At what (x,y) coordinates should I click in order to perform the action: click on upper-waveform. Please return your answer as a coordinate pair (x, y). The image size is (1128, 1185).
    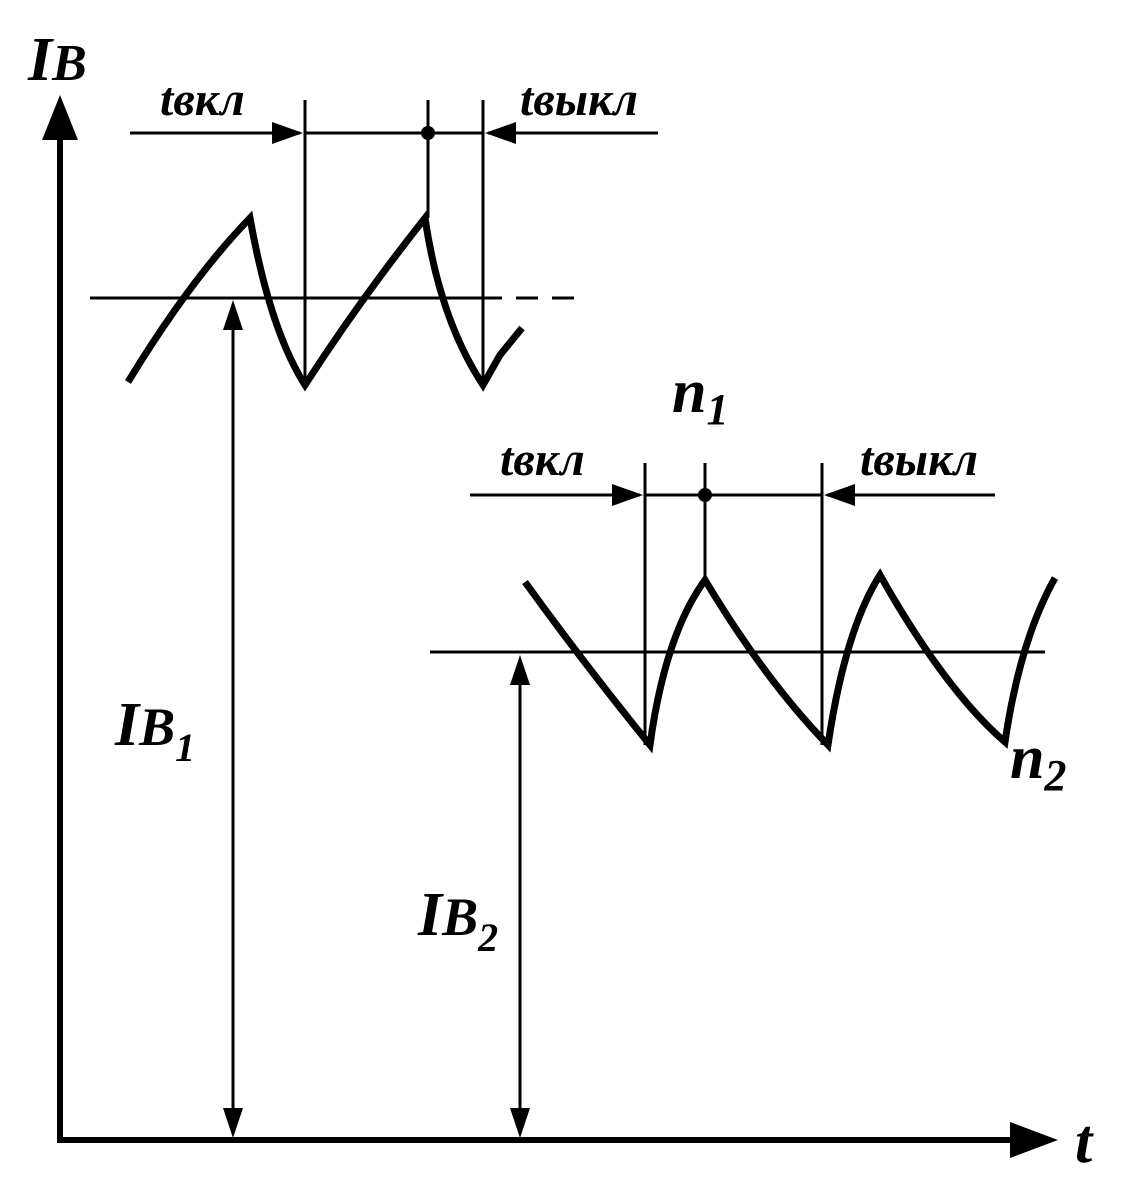
    Looking at the image, I should click on (325, 300).